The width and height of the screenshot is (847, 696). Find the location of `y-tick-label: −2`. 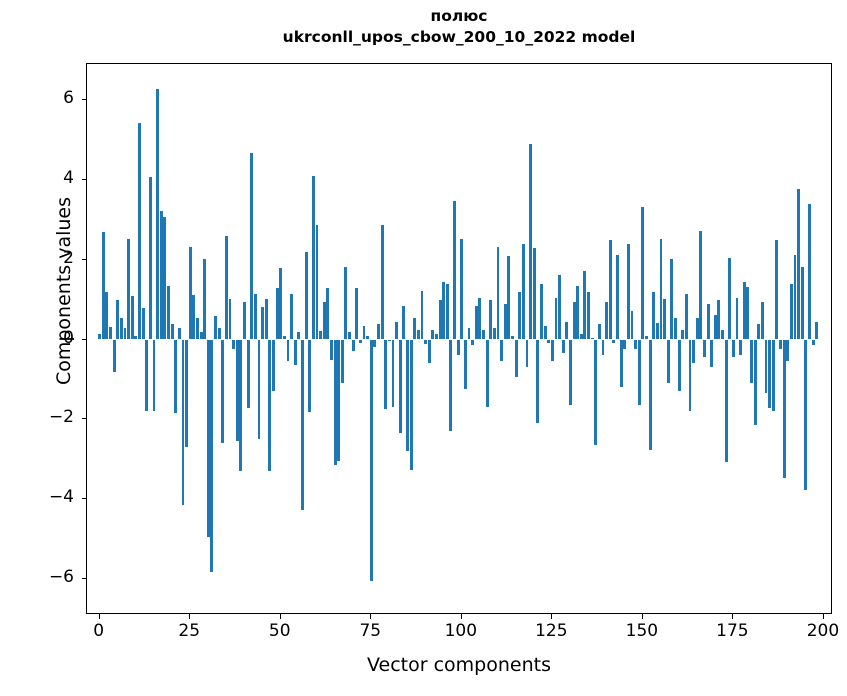

y-tick-label: −2 is located at coordinates (61, 417).